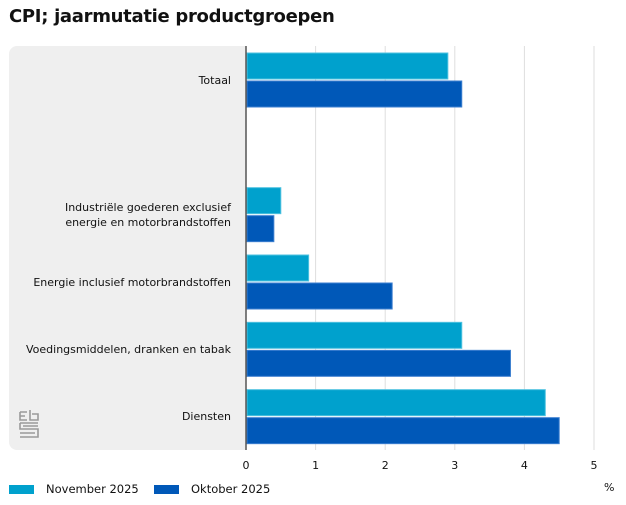 The height and width of the screenshot is (505, 626). Describe the element at coordinates (594, 465) in the screenshot. I see `x-tick-label-5: 5` at that location.